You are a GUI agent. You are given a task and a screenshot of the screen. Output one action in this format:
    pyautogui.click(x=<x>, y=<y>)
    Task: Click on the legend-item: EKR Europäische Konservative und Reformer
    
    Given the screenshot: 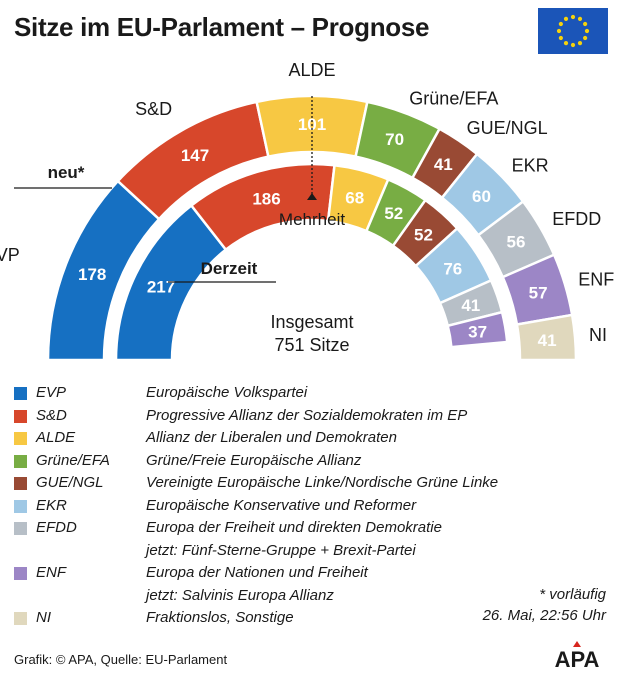 What is the action you would take?
    pyautogui.click(x=312, y=506)
    